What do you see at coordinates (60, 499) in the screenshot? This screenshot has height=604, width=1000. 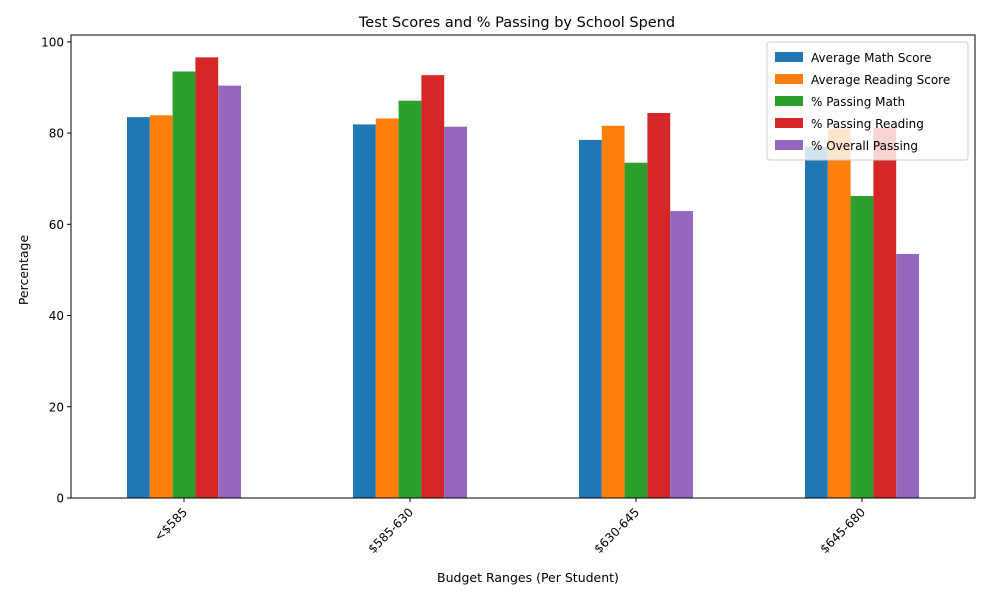 I see `y-tick-label: 0` at bounding box center [60, 499].